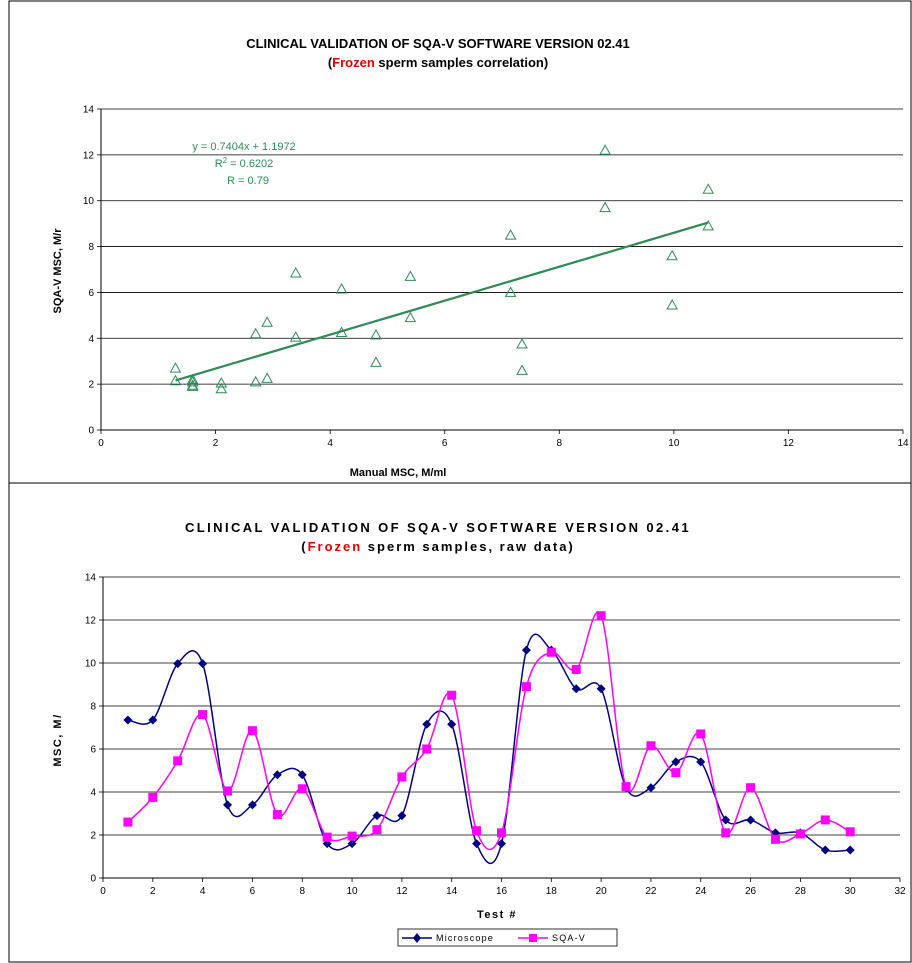  I want to click on chart1-xtick-label: 4, so click(330, 443).